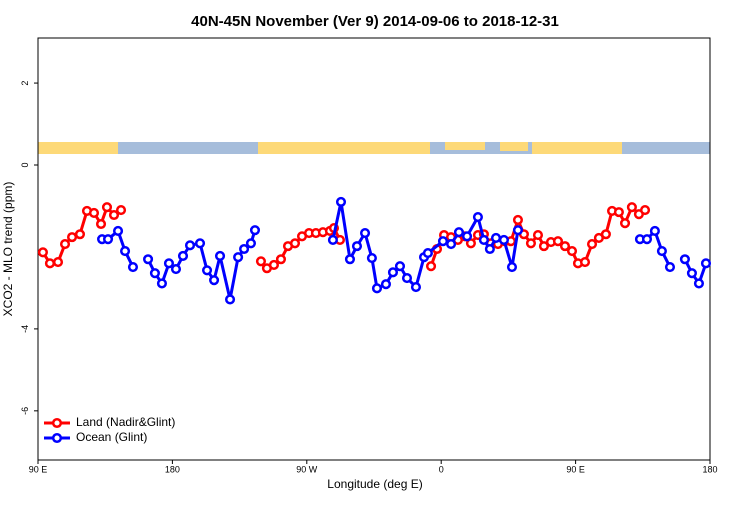 The image size is (750, 505). I want to click on y-axis-label: XCO2 - MLO trend (ppm), so click(8, 249).